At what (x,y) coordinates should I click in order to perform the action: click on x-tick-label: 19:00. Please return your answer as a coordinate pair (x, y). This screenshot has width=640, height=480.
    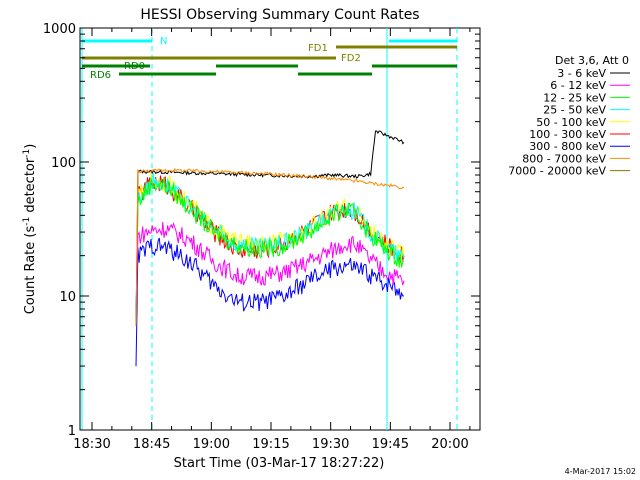
    Looking at the image, I should click on (211, 444).